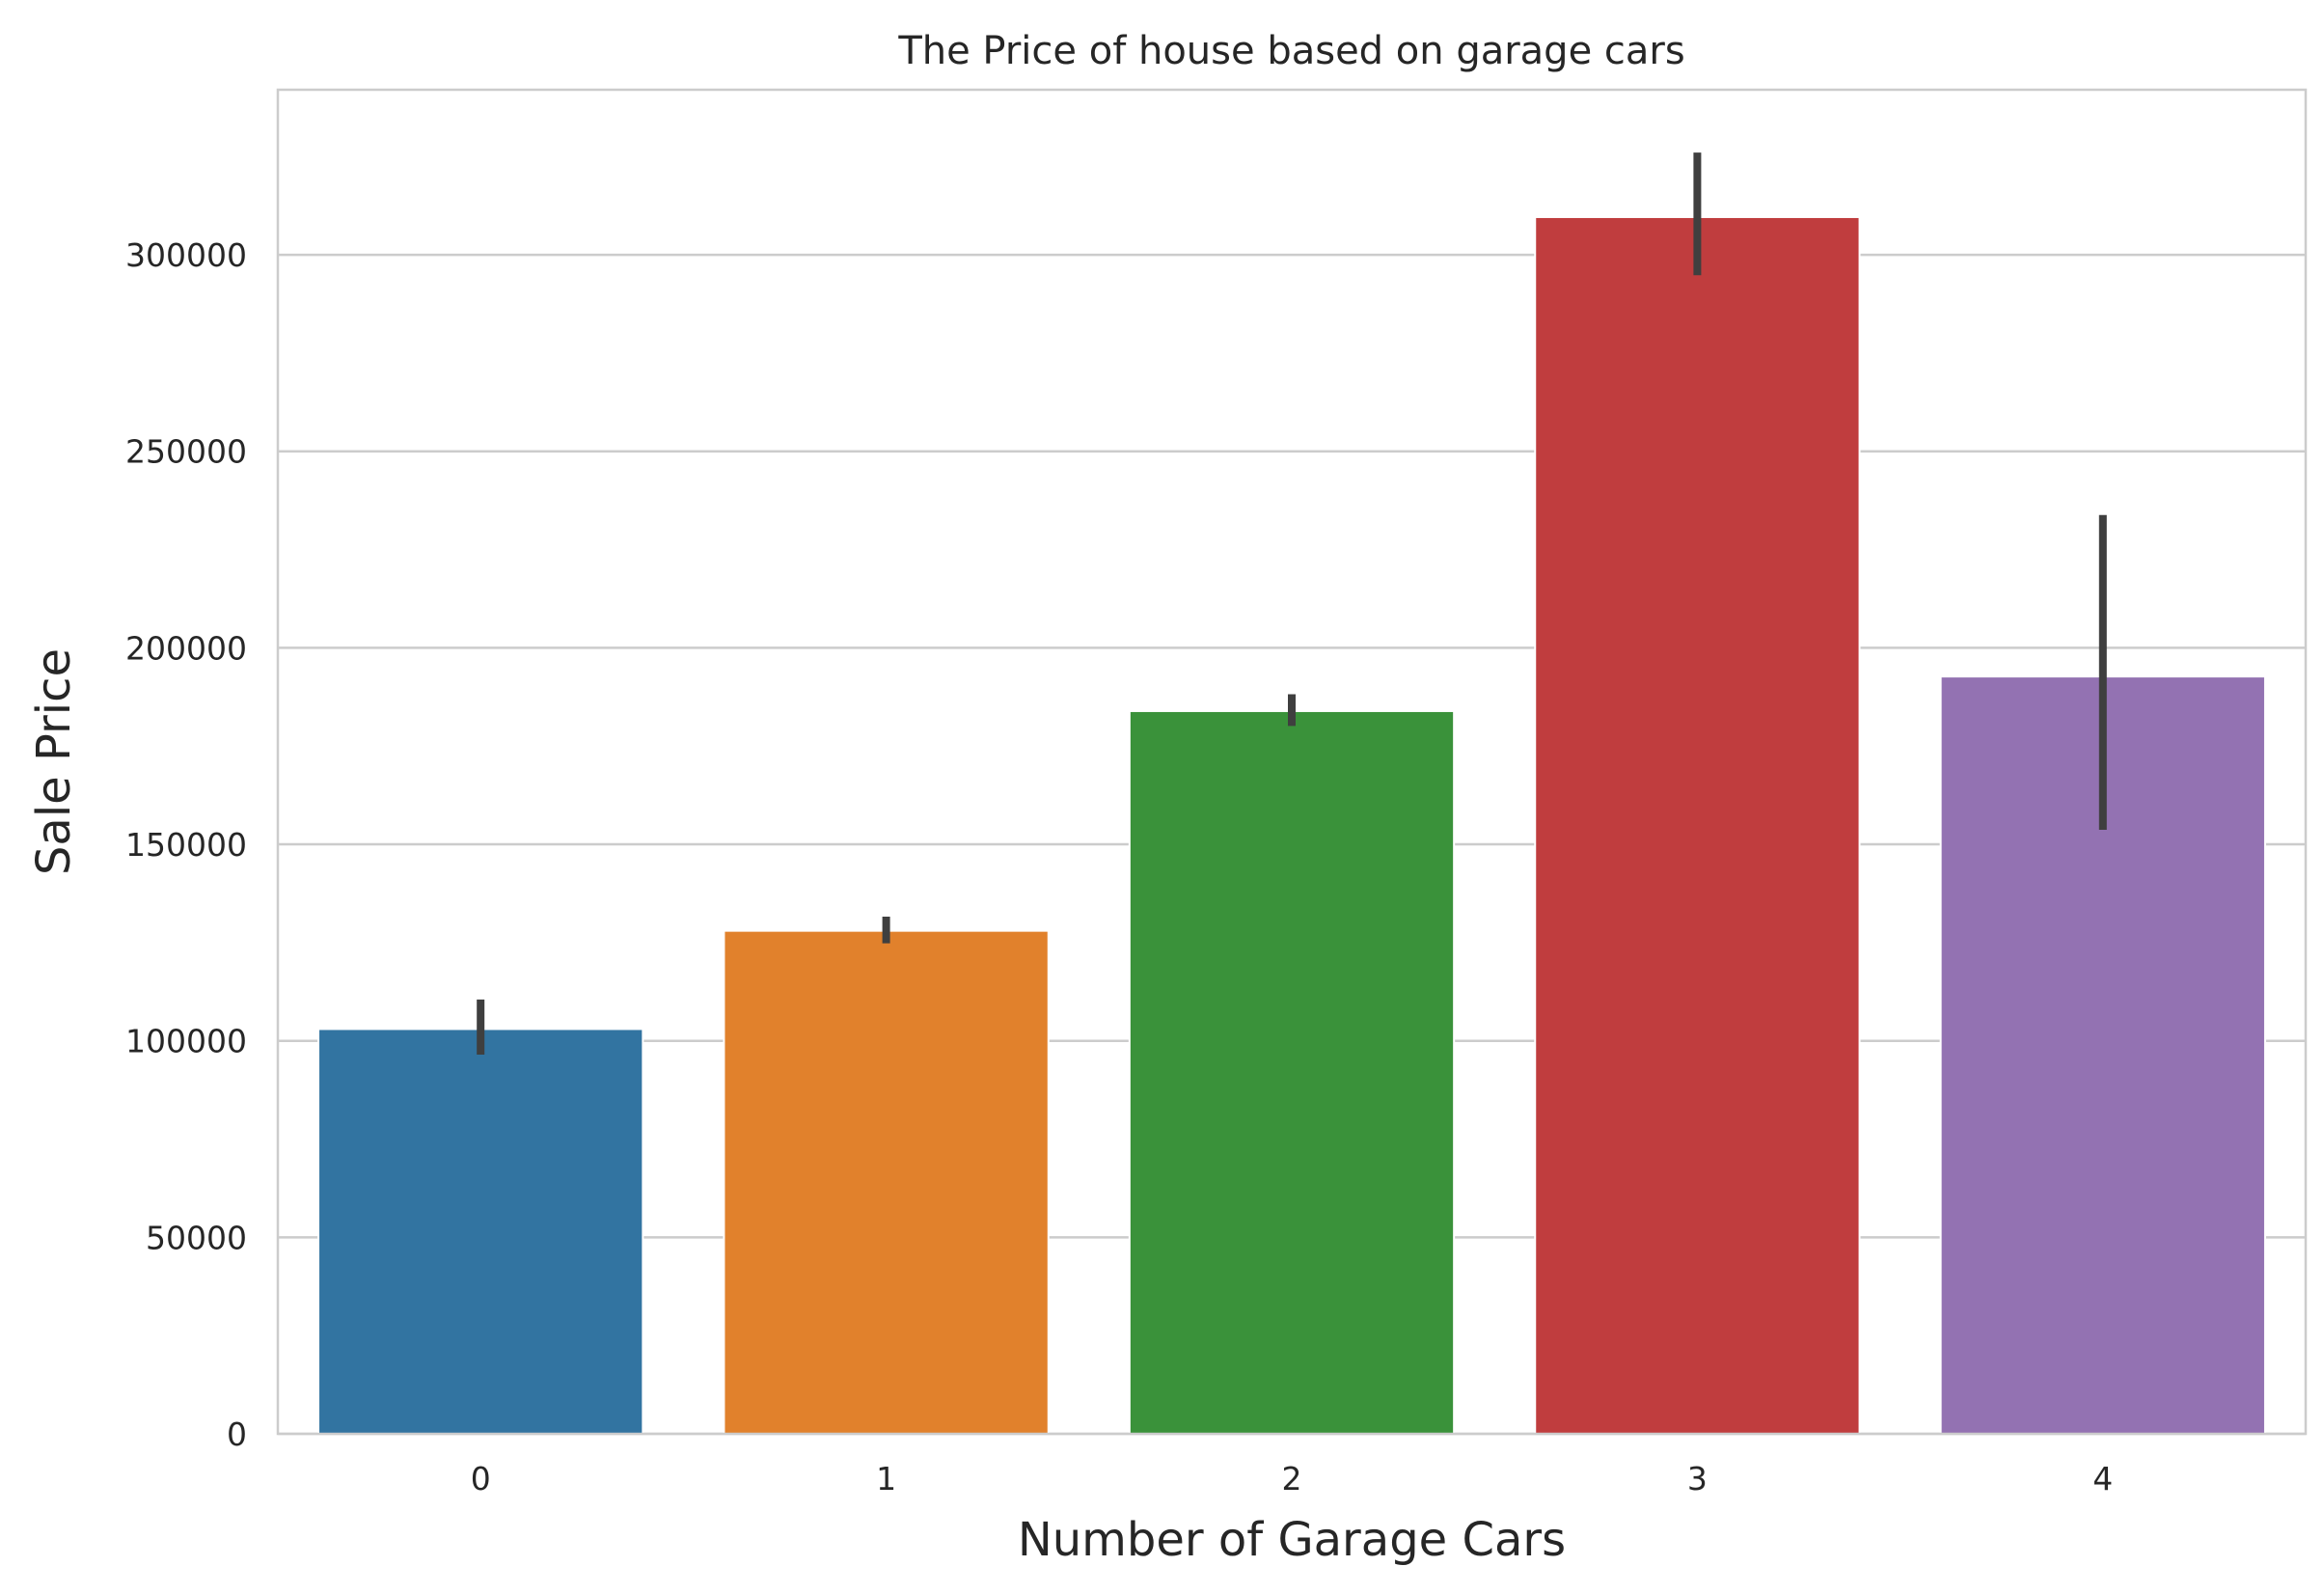 The height and width of the screenshot is (1594, 2324). I want to click on x-tick-label: 2, so click(1292, 1479).